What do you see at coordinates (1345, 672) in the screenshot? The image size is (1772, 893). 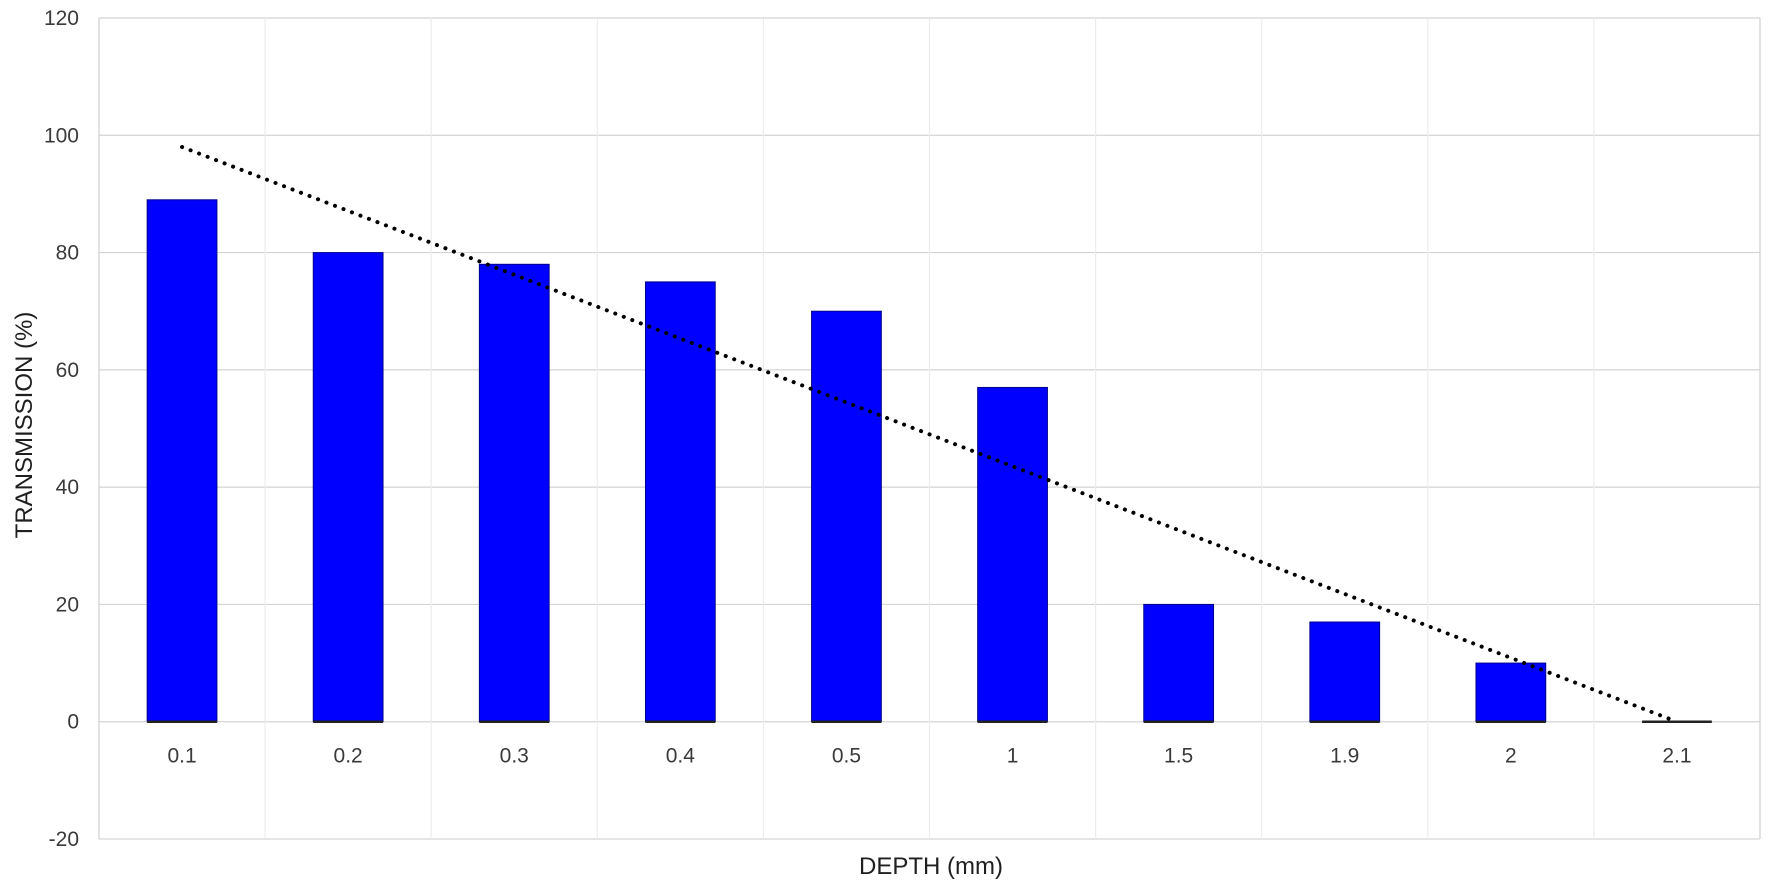 I see `bar-1.9` at bounding box center [1345, 672].